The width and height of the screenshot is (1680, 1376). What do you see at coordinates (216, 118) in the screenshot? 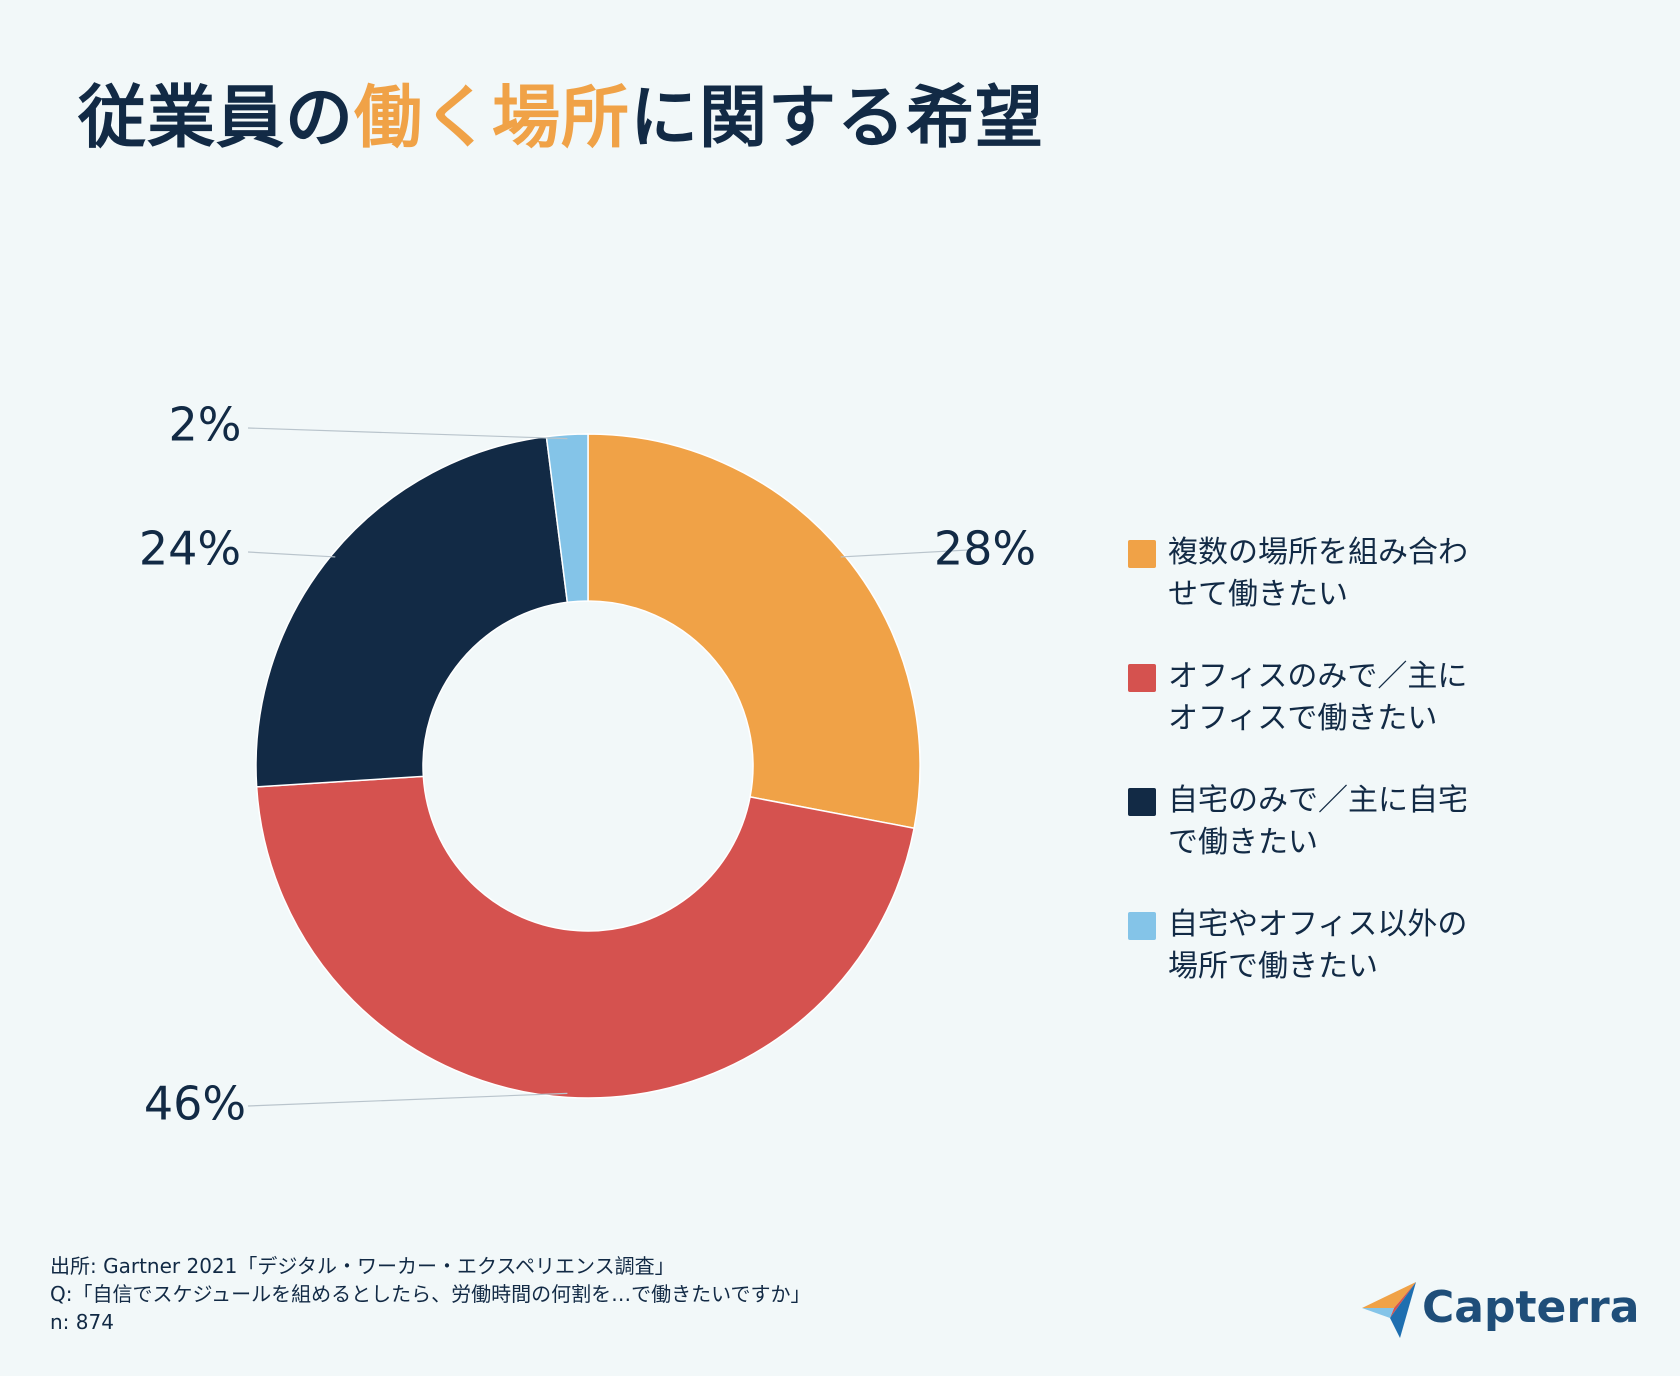
I see `title-part-1: 従業員の` at bounding box center [216, 118].